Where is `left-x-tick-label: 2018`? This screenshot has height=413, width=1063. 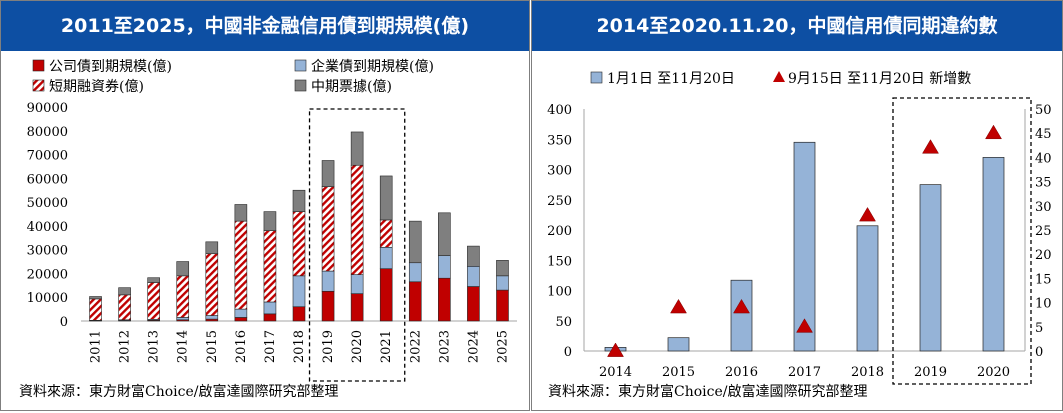 left-x-tick-label: 2018 is located at coordinates (299, 346).